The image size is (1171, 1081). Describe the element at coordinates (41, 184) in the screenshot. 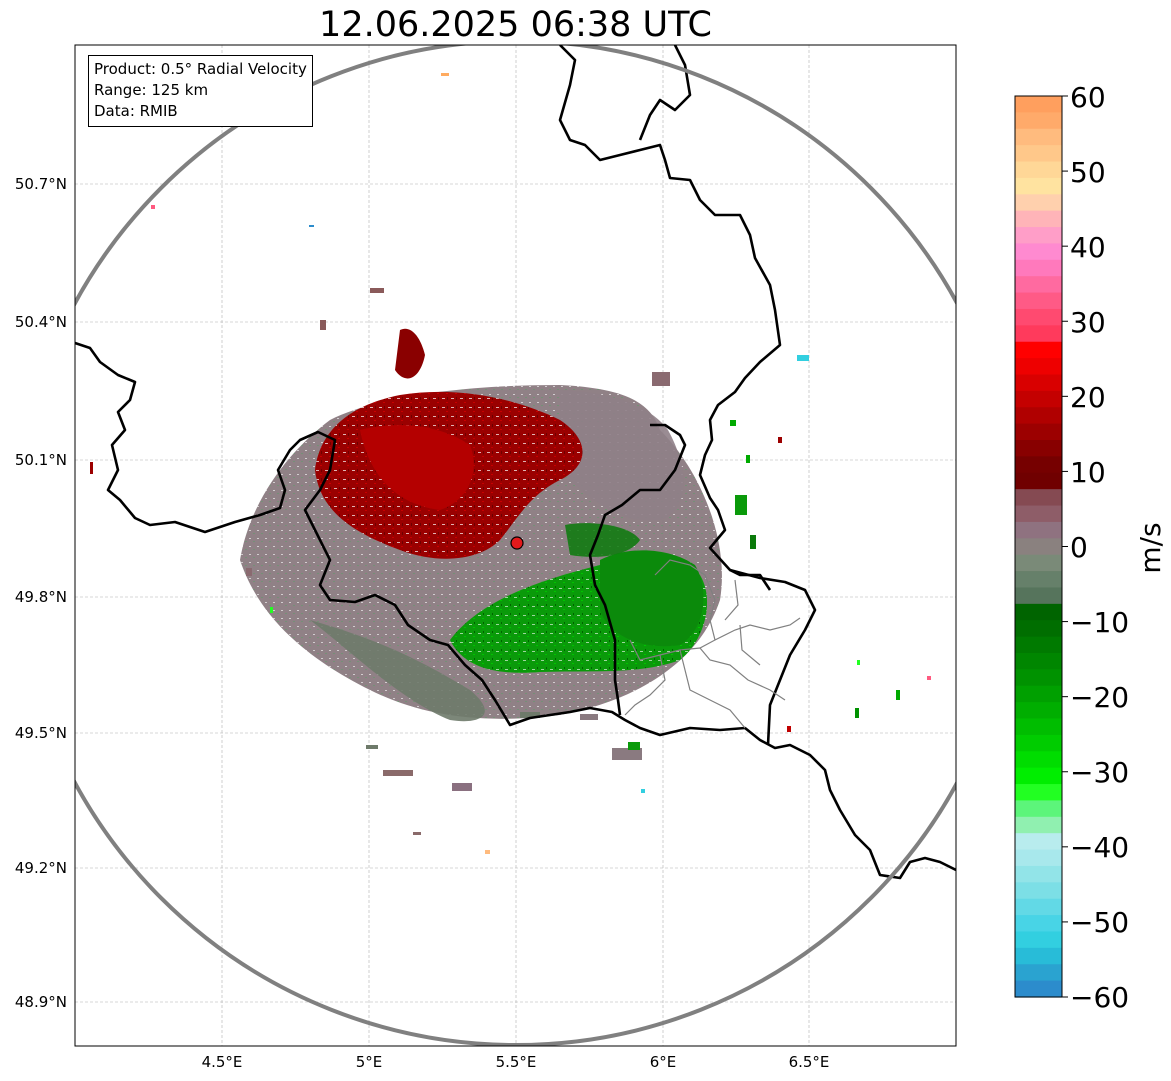

I see `lat-tick-label: 50.7°N` at that location.